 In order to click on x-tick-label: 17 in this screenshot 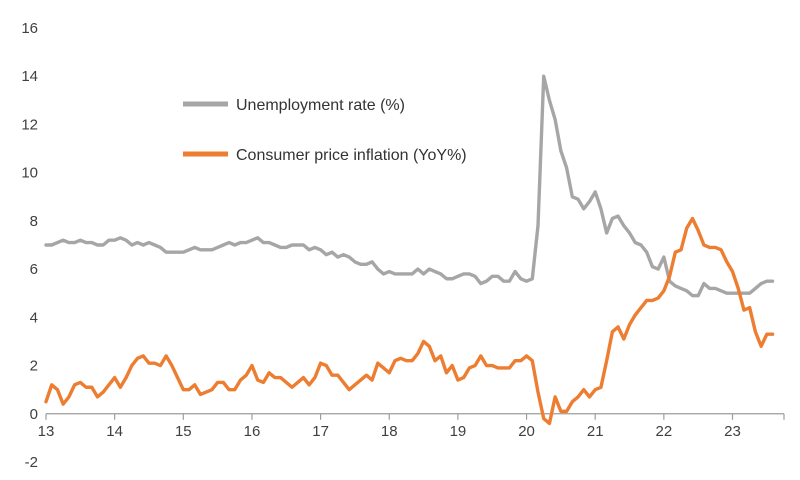, I will do `click(320, 431)`.